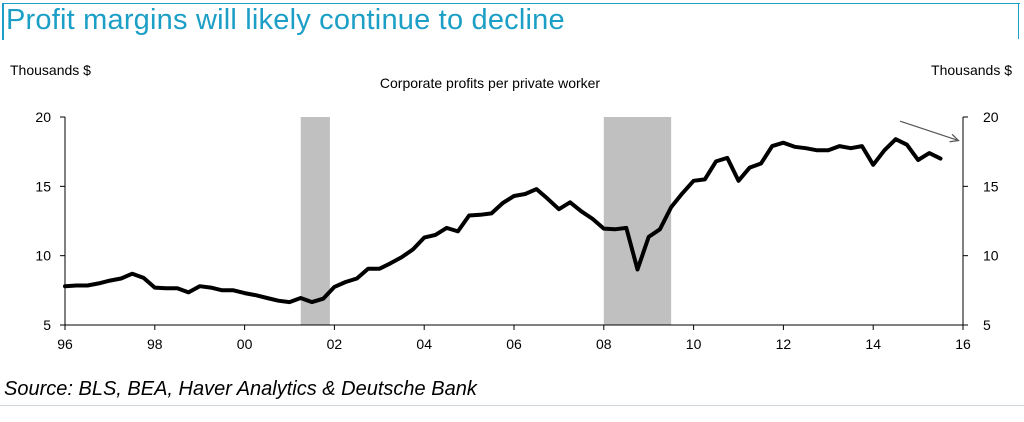 The width and height of the screenshot is (1024, 422). What do you see at coordinates (971, 70) in the screenshot?
I see `y-axis-label-right: Thousands $` at bounding box center [971, 70].